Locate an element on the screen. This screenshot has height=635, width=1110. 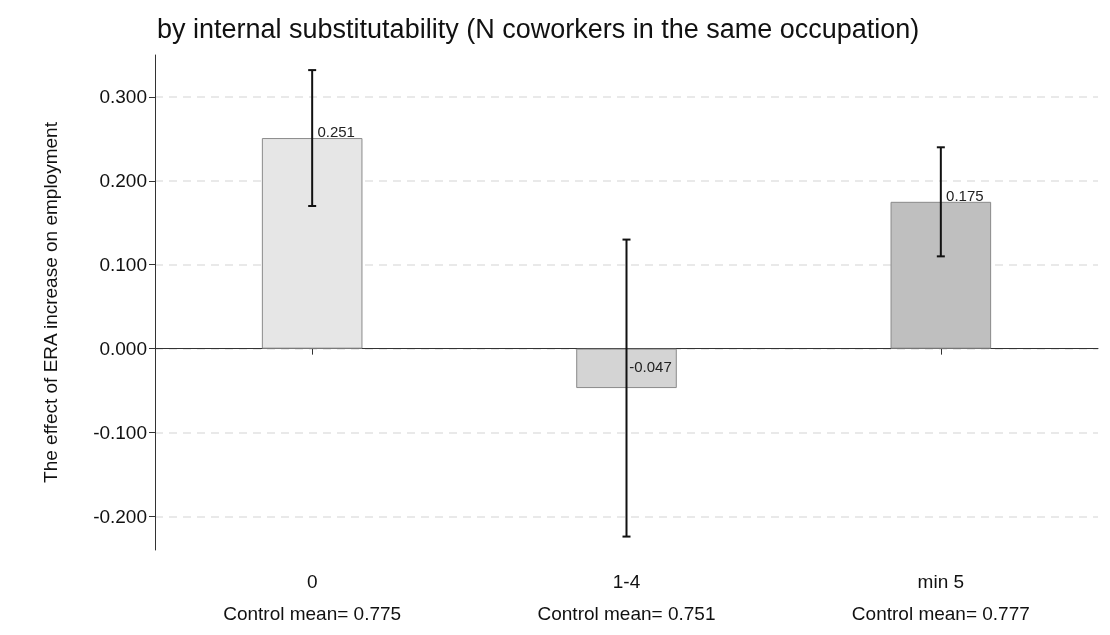
y-tick-label: 0.200 is located at coordinates (123, 181).